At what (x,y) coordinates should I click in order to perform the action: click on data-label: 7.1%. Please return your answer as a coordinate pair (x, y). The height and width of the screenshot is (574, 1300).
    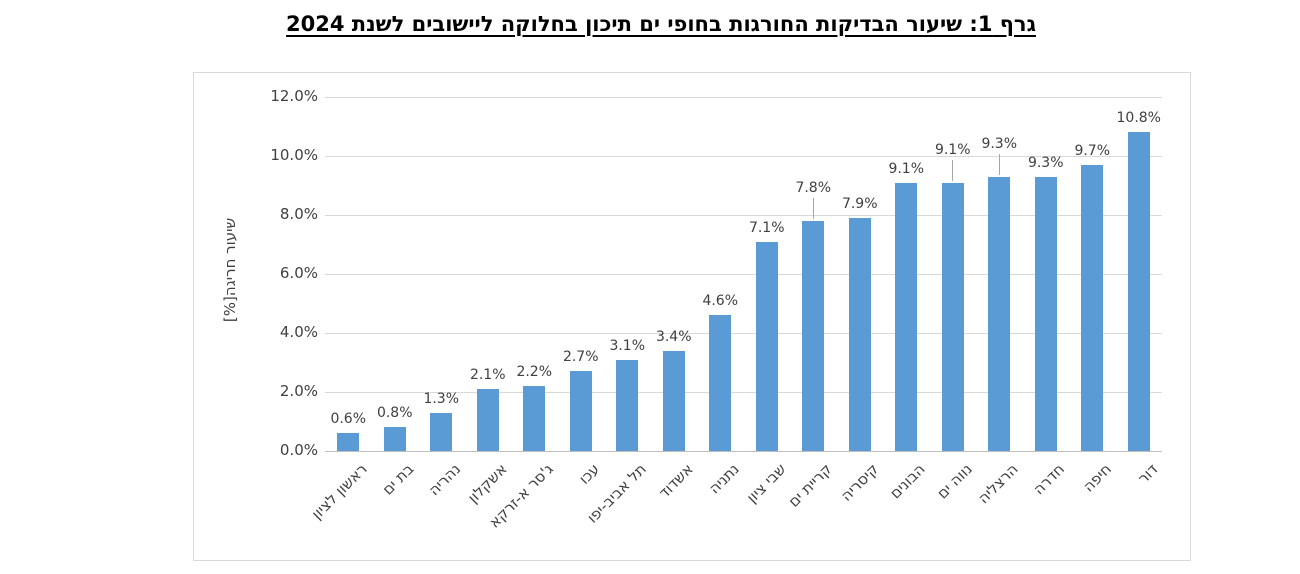
    Looking at the image, I should click on (766, 227).